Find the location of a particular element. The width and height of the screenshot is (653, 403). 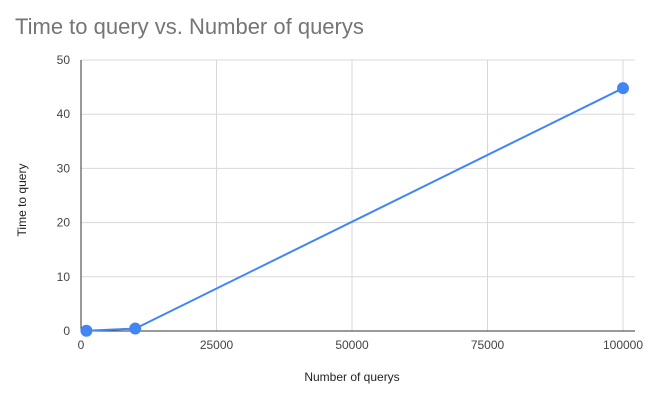

x-tick-label: 50000 is located at coordinates (352, 345).